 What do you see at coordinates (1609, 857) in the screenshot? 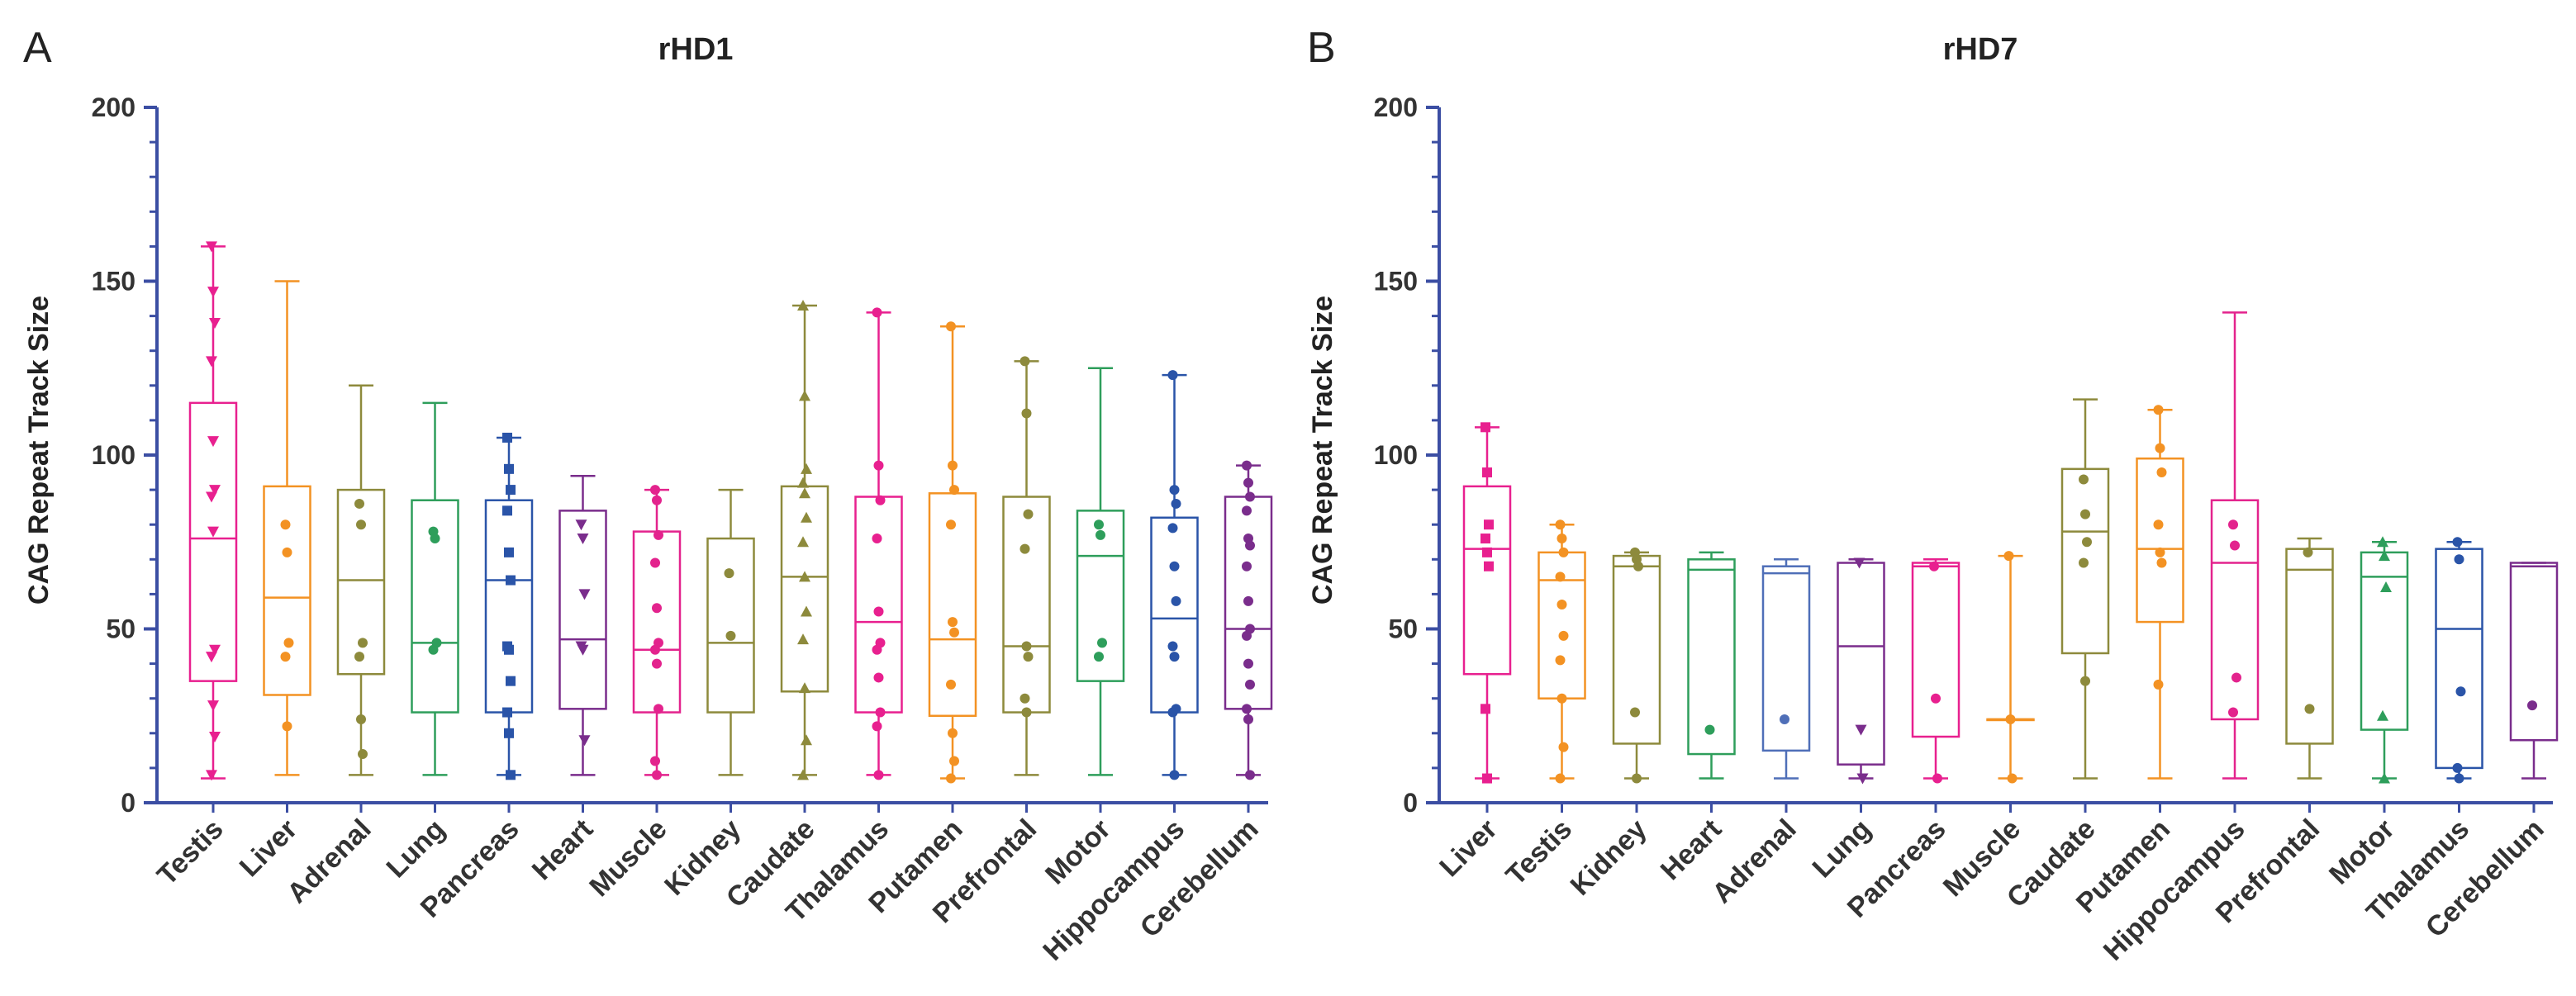
I see `category-label: Kidney` at bounding box center [1609, 857].